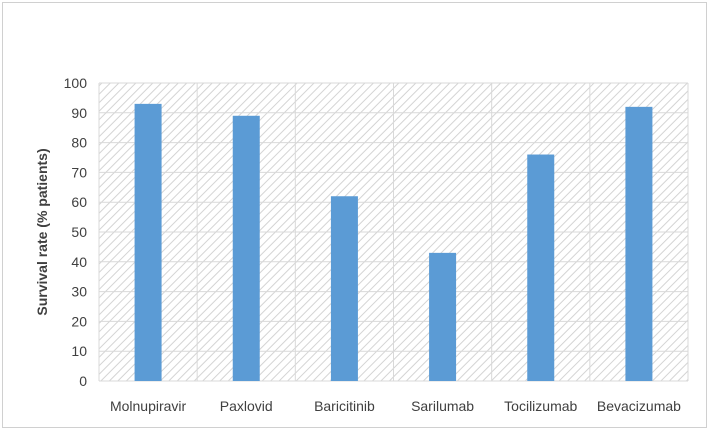 The height and width of the screenshot is (434, 711). Describe the element at coordinates (344, 406) in the screenshot. I see `x-category-label: Baricitinib` at that location.